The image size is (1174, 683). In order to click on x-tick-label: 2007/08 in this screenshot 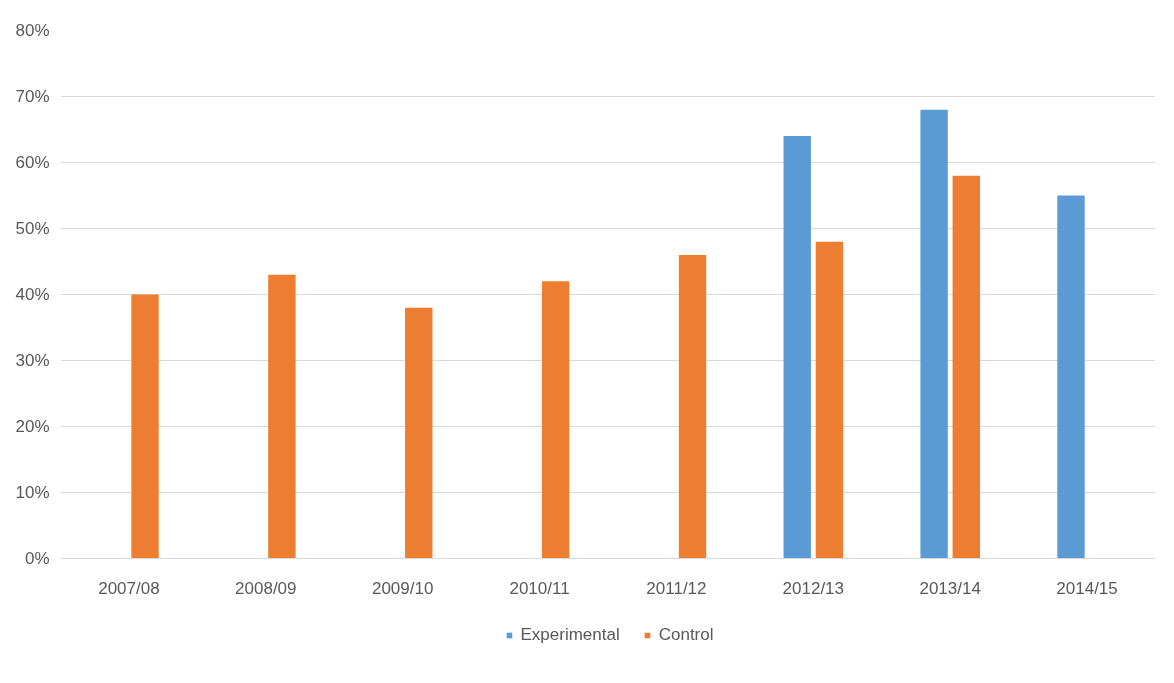, I will do `click(129, 588)`.